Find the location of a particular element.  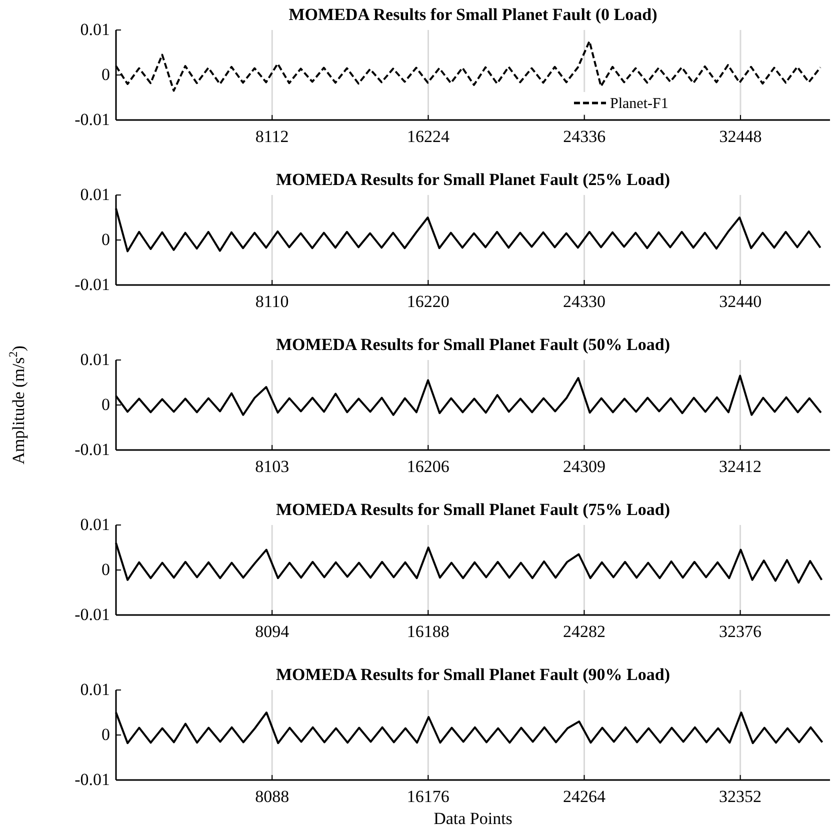

x-tick-label: 32440 is located at coordinates (740, 301).